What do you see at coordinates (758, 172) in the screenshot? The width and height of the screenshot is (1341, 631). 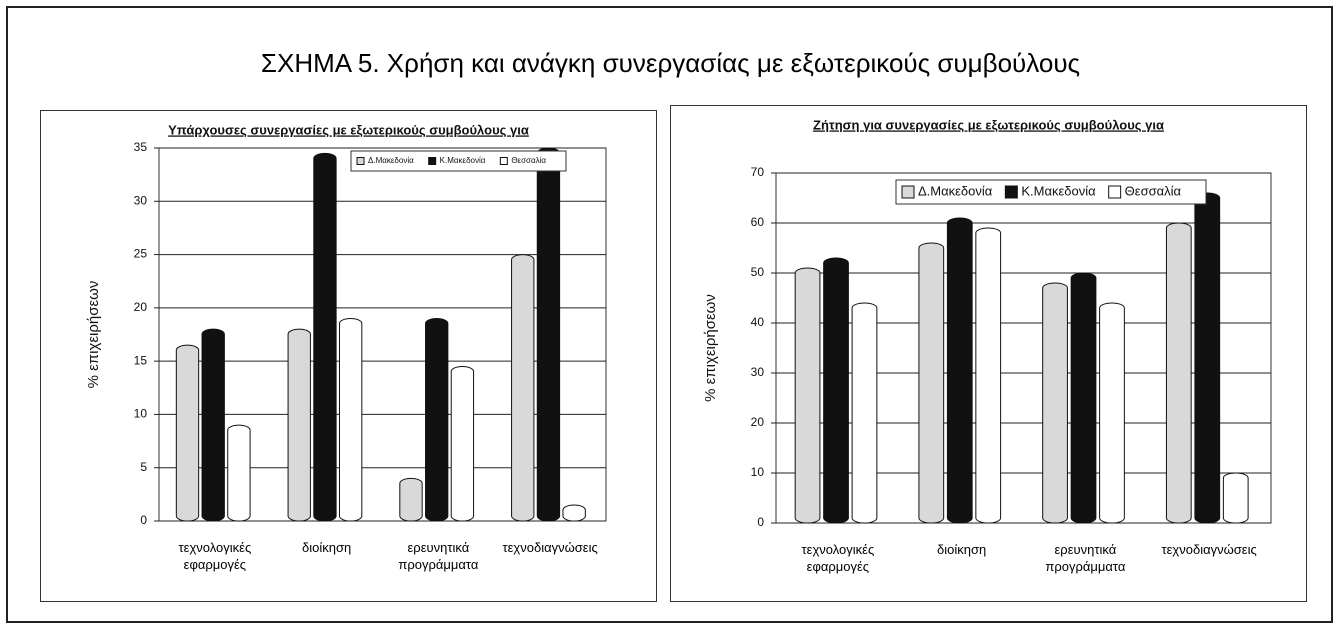 I see `y-tick-label: 70` at bounding box center [758, 172].